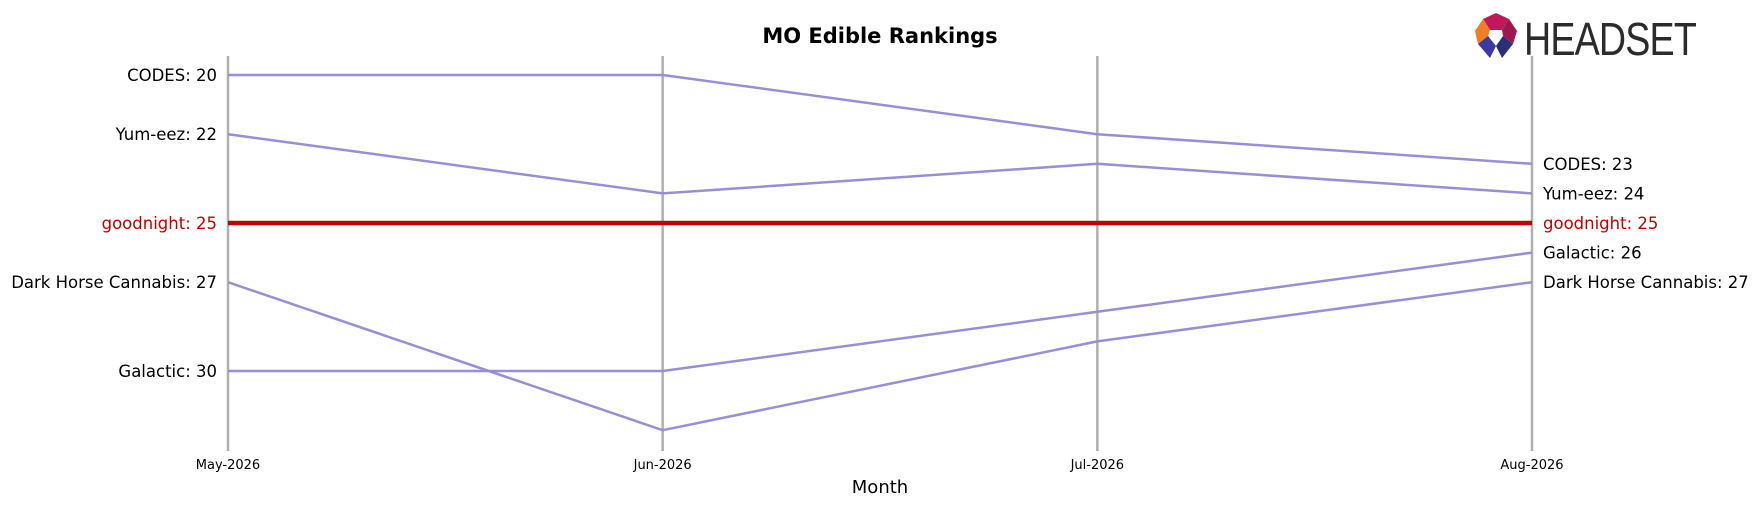 This screenshot has height=506, width=1760. I want to click on headset-wordmark: HEADSET, so click(1610, 39).